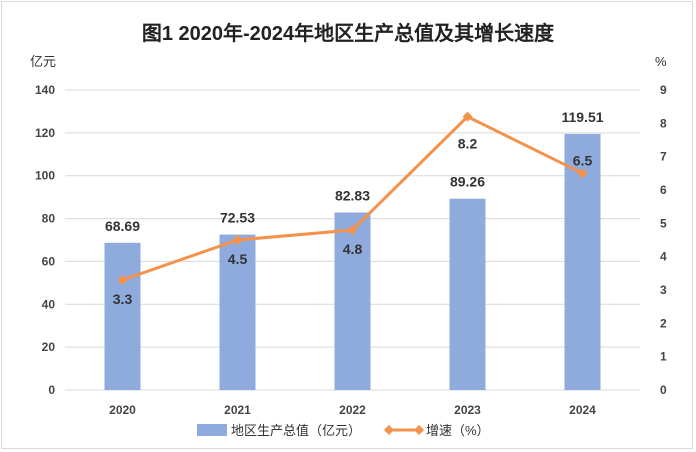  I want to click on left-tick-label: 60, so click(49, 261).